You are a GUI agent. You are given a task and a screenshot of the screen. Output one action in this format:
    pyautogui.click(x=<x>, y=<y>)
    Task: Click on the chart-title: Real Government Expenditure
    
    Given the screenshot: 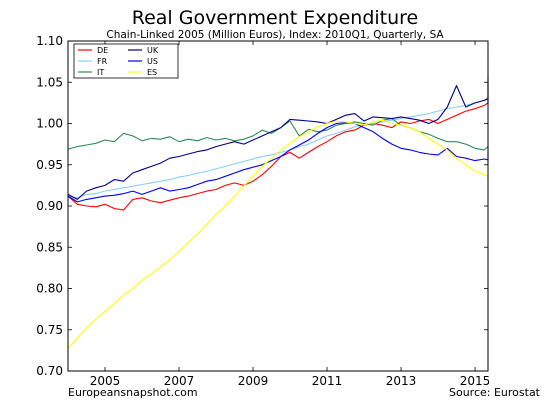 What is the action you would take?
    pyautogui.click(x=275, y=18)
    